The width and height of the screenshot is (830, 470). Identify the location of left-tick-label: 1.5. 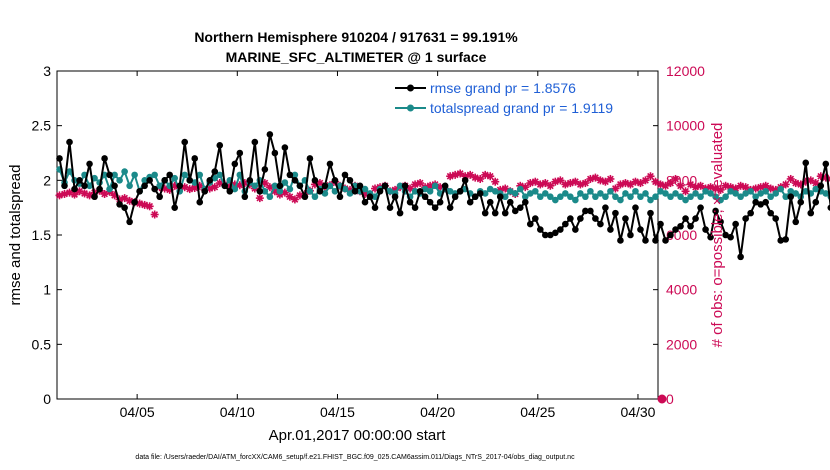
(42, 235).